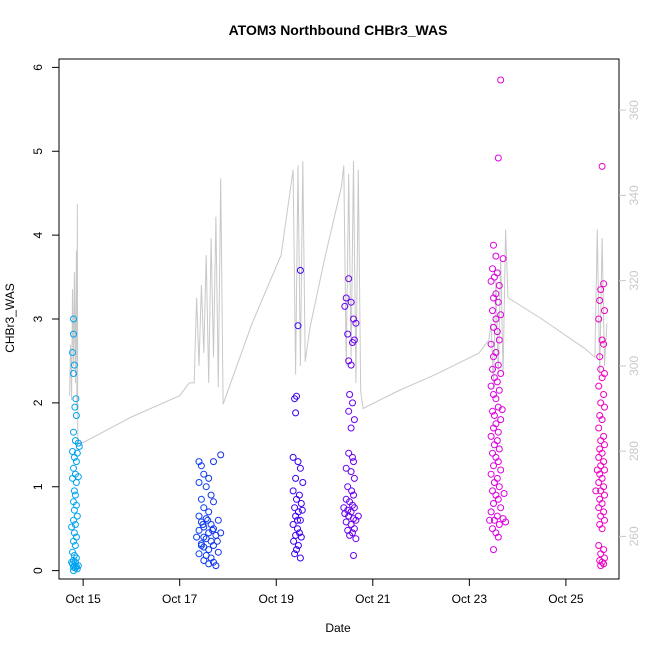 The image size is (650, 650). Describe the element at coordinates (373, 599) in the screenshot. I see `x-tick-label: Oct 21` at that location.